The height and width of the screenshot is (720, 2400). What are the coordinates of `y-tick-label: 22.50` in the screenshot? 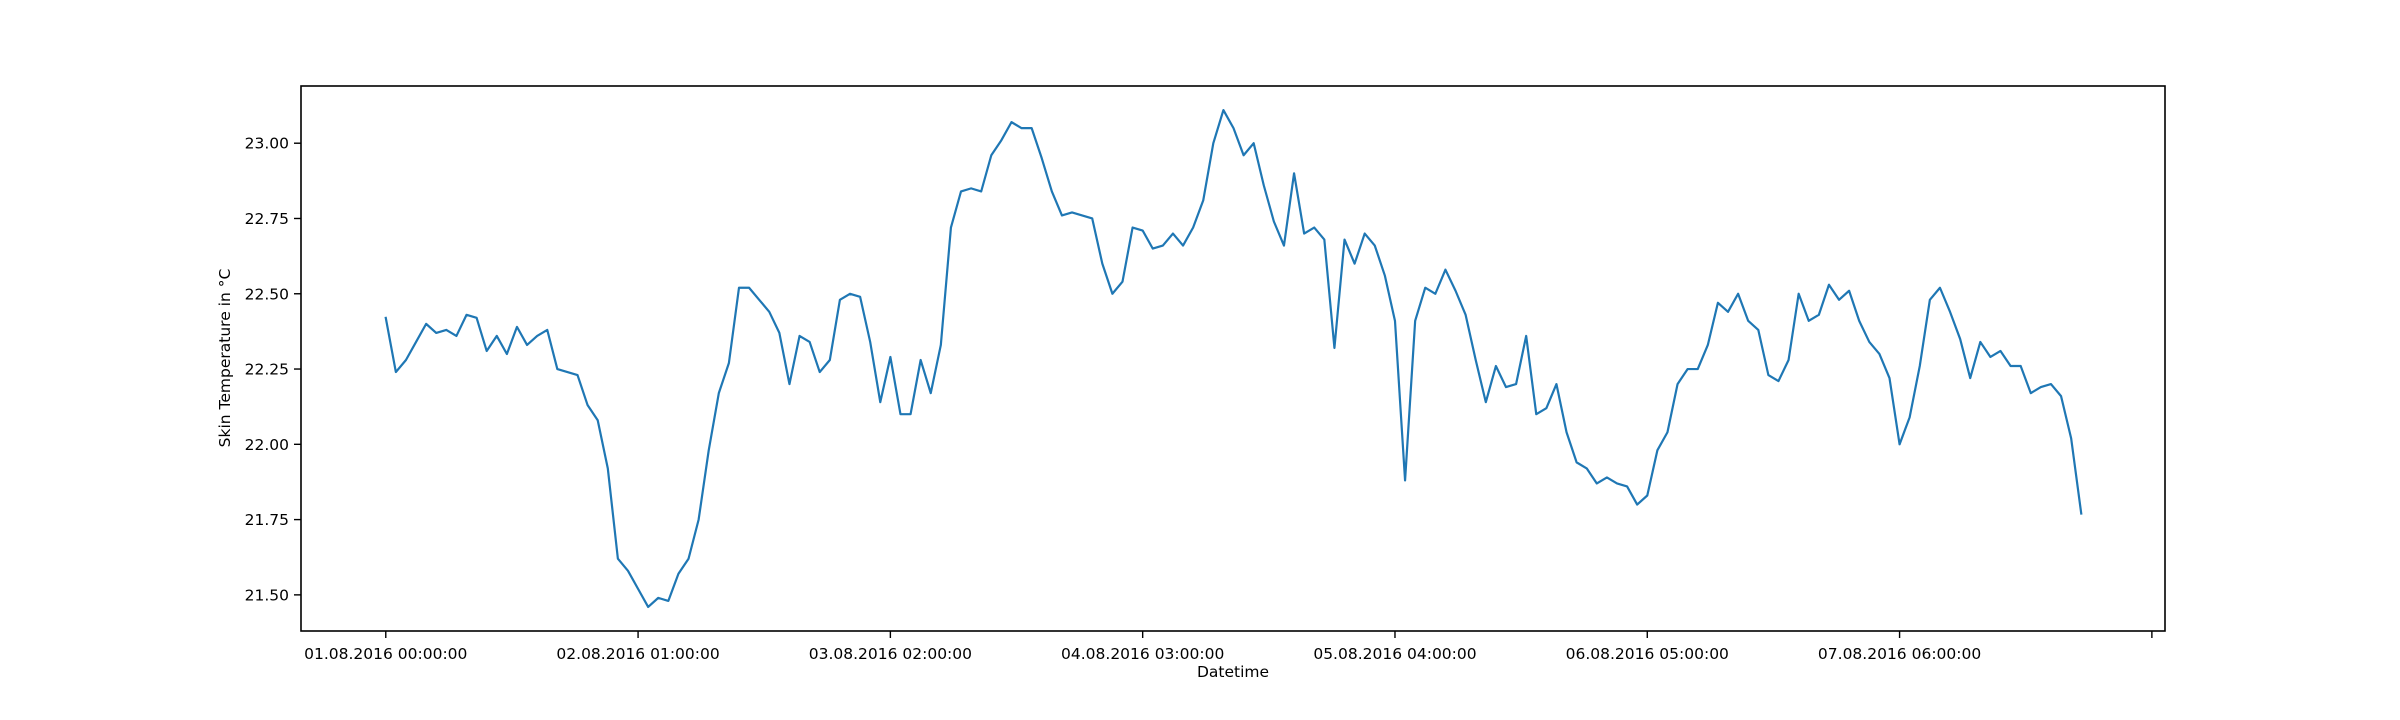 It's located at (267, 294).